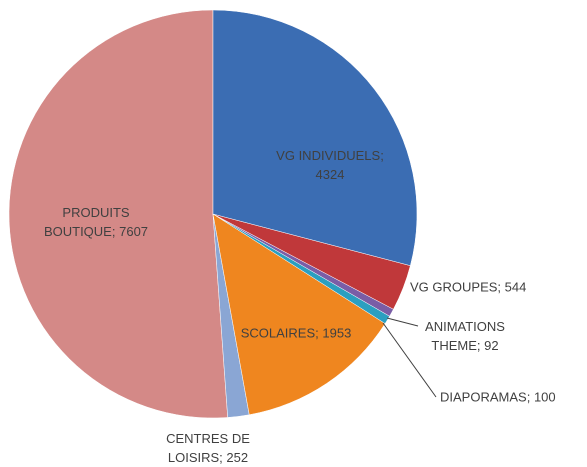 Image resolution: width=587 pixels, height=467 pixels. I want to click on value-label: 544, so click(515, 287).